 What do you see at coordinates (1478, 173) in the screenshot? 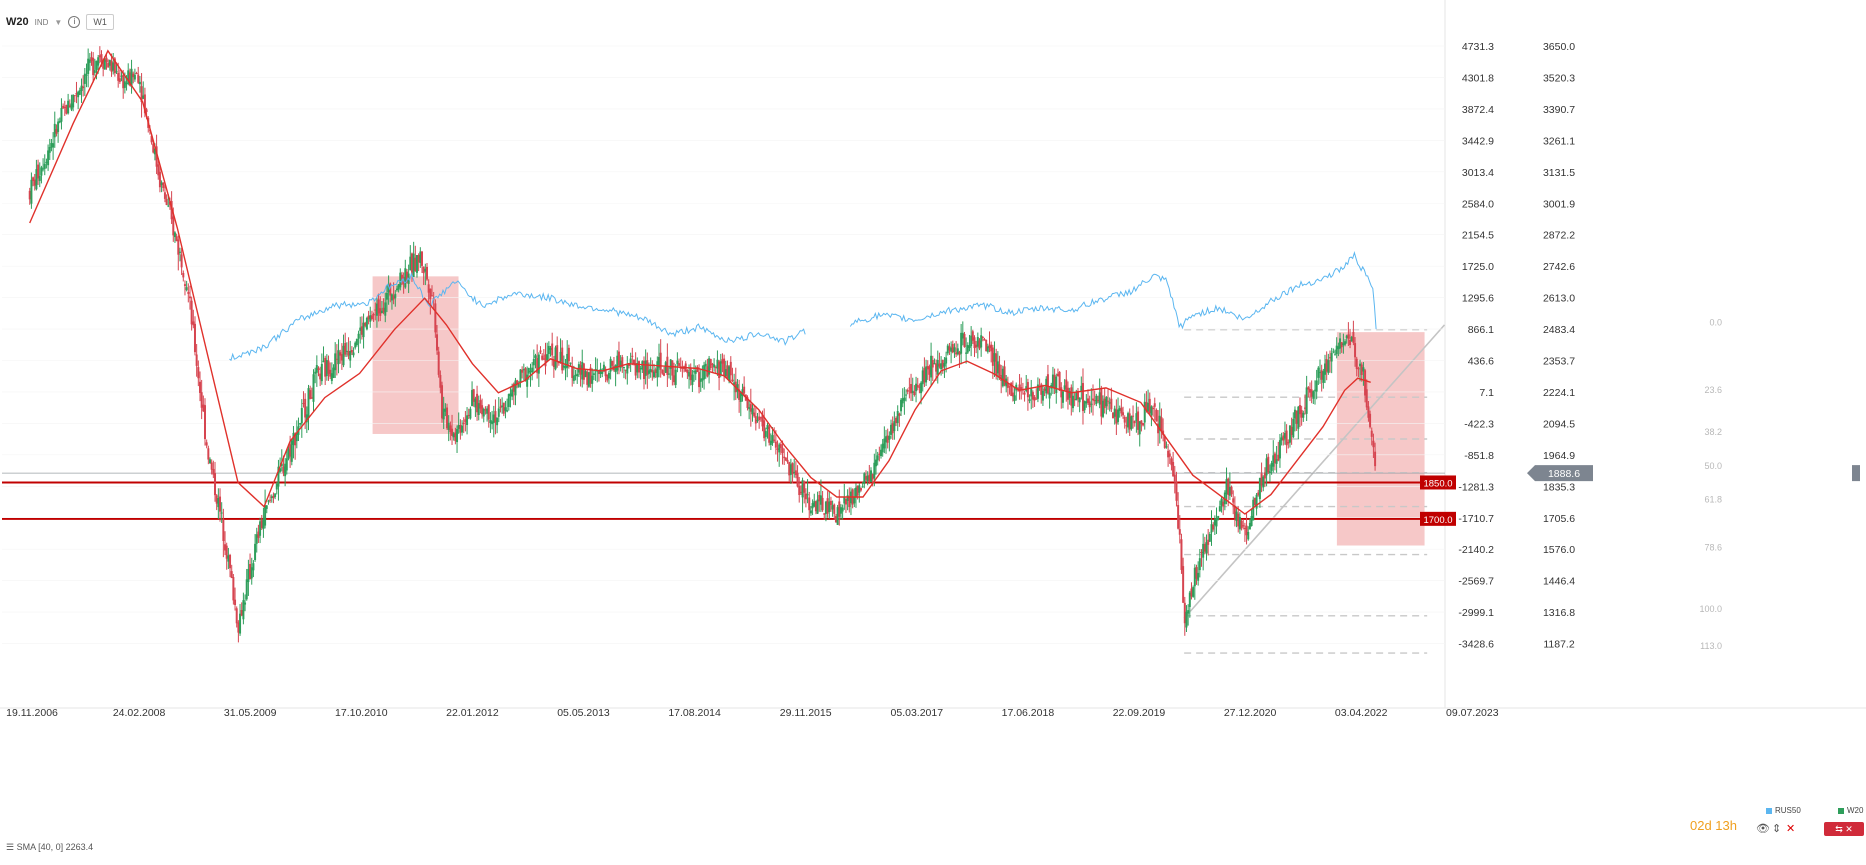
I see `left-axis-tick-label: 3013.4` at bounding box center [1478, 173].